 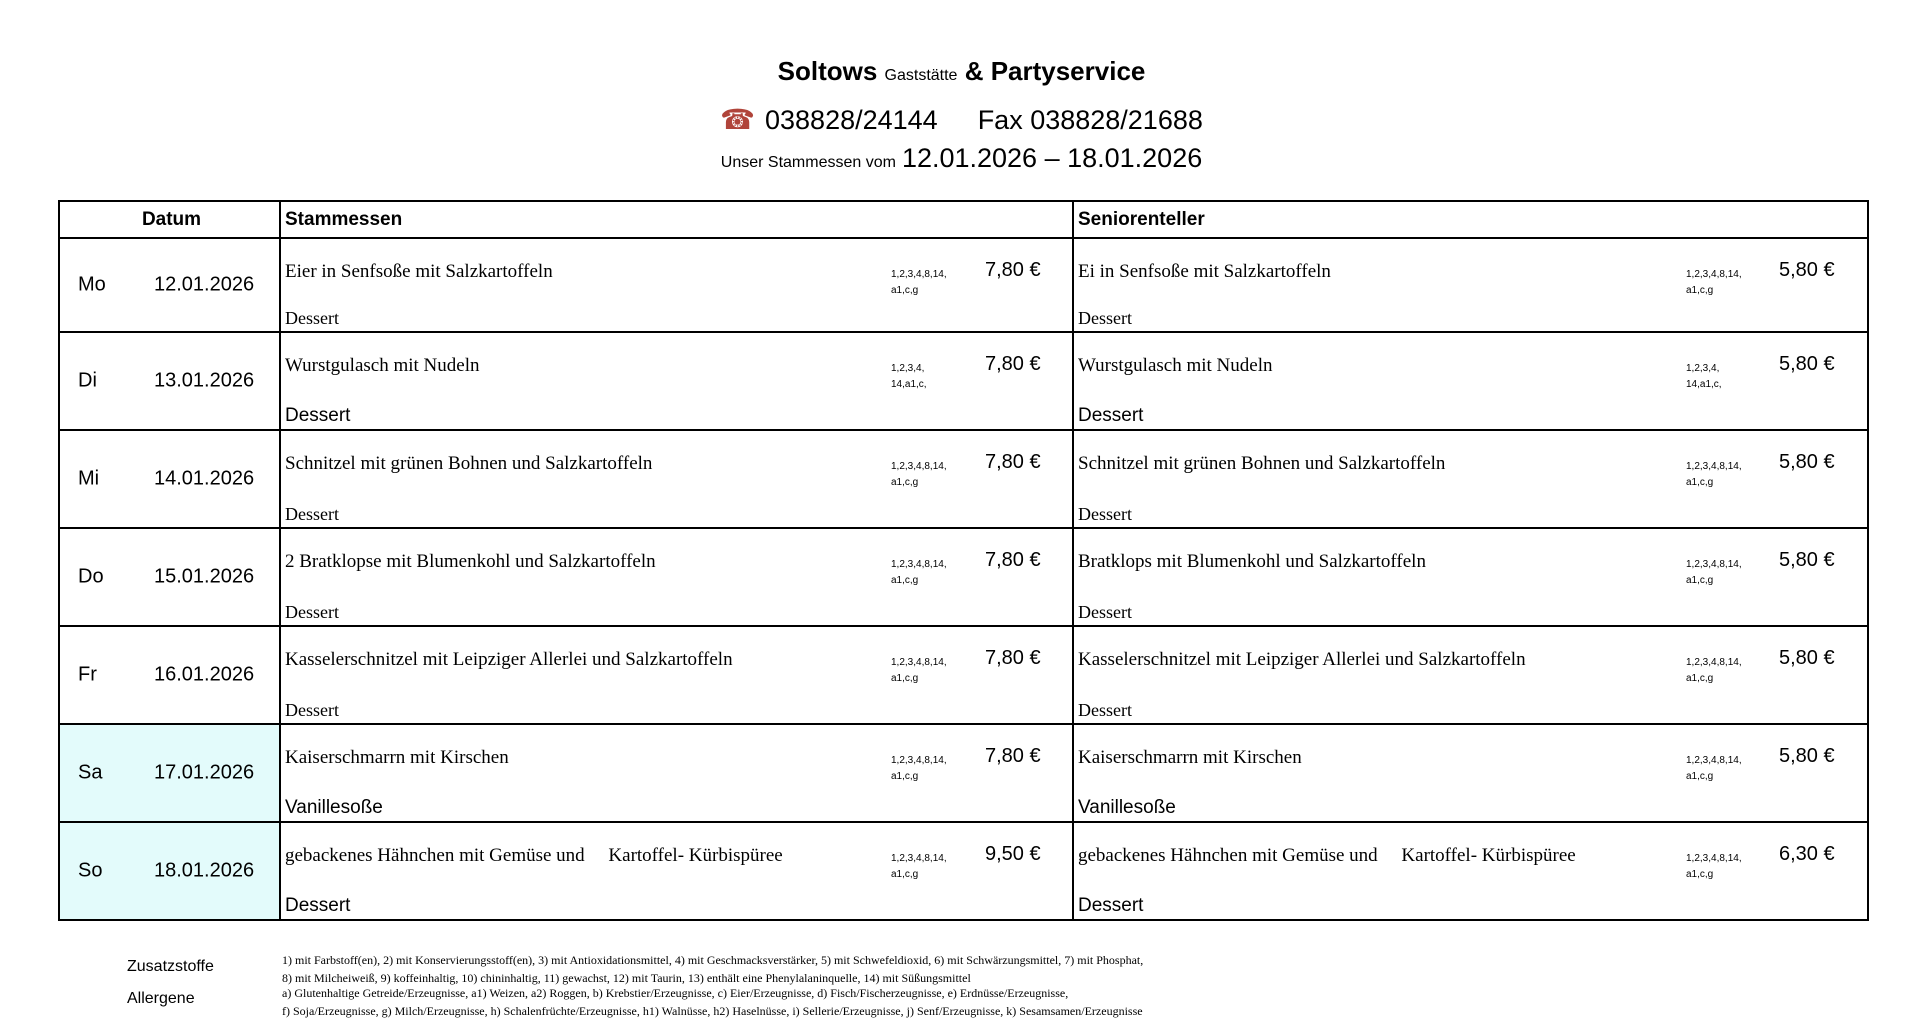 I want to click on date: 16.01.2026, so click(x=204, y=674).